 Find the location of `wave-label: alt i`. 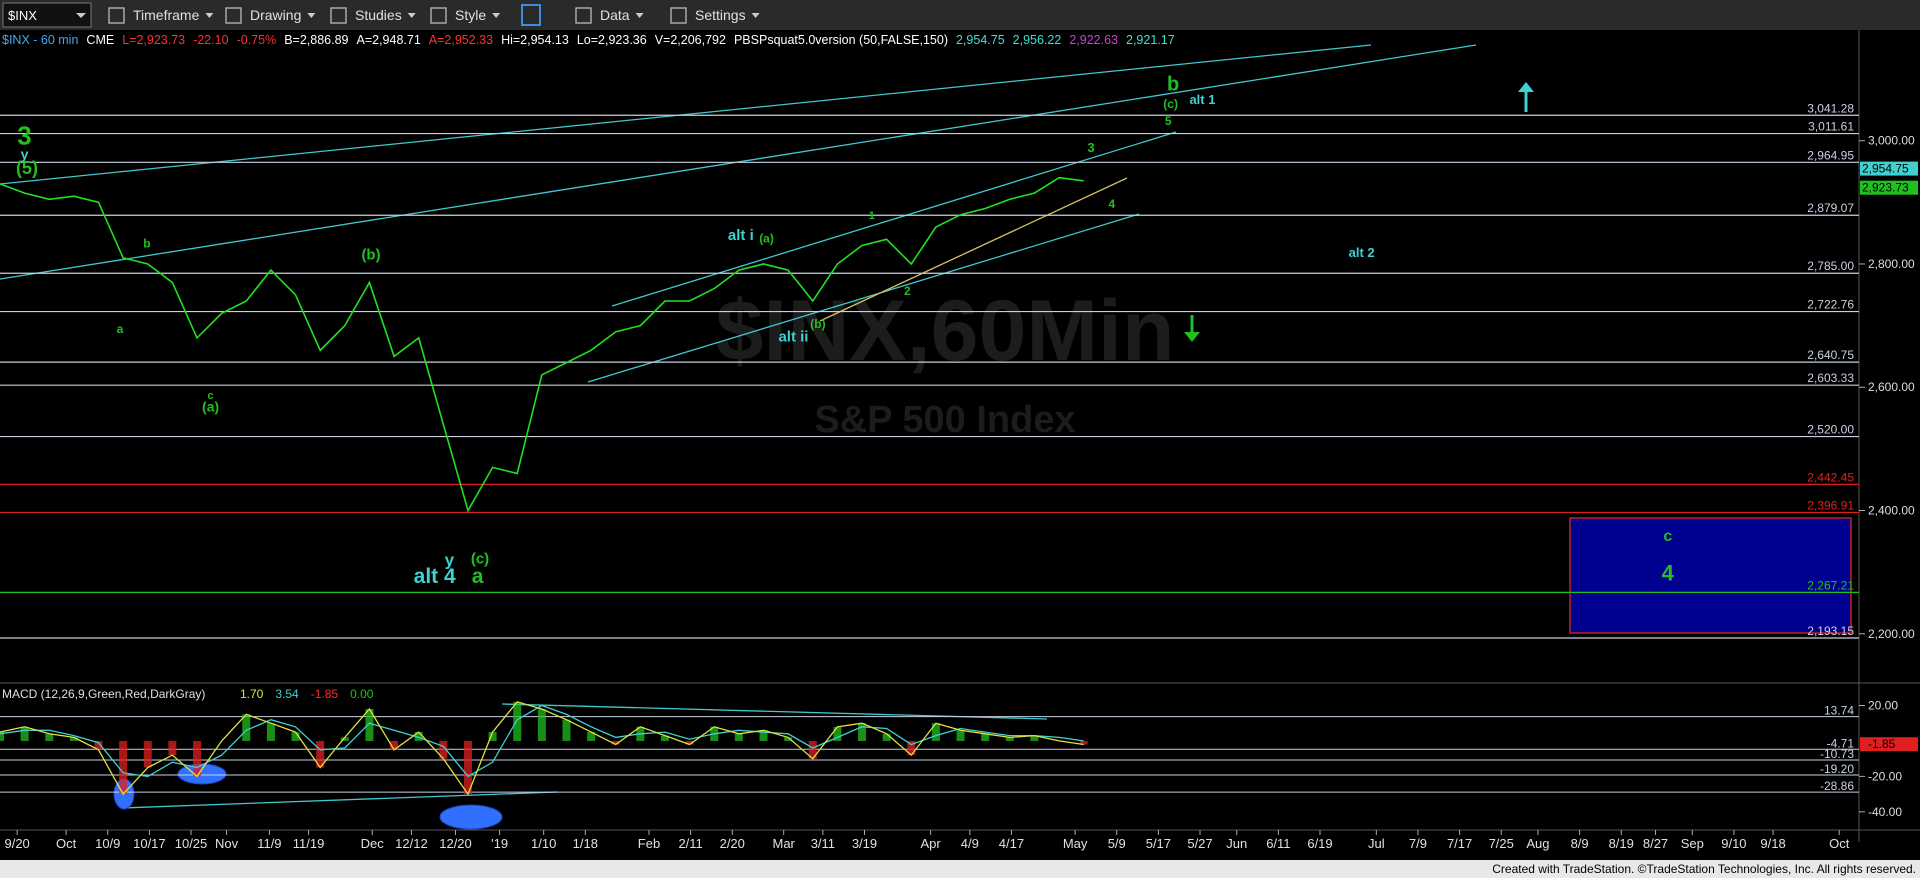

wave-label: alt i is located at coordinates (741, 235).